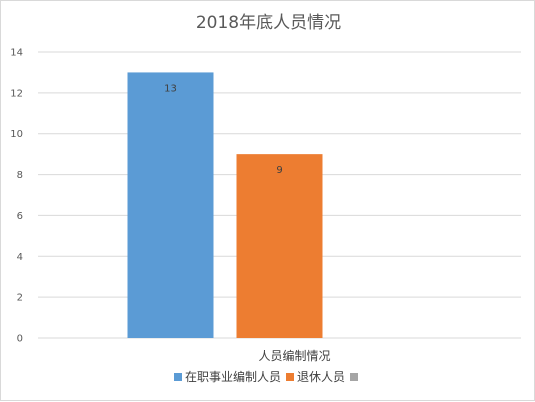  What do you see at coordinates (20, 175) in the screenshot?
I see `y-tick-label: 8` at bounding box center [20, 175].